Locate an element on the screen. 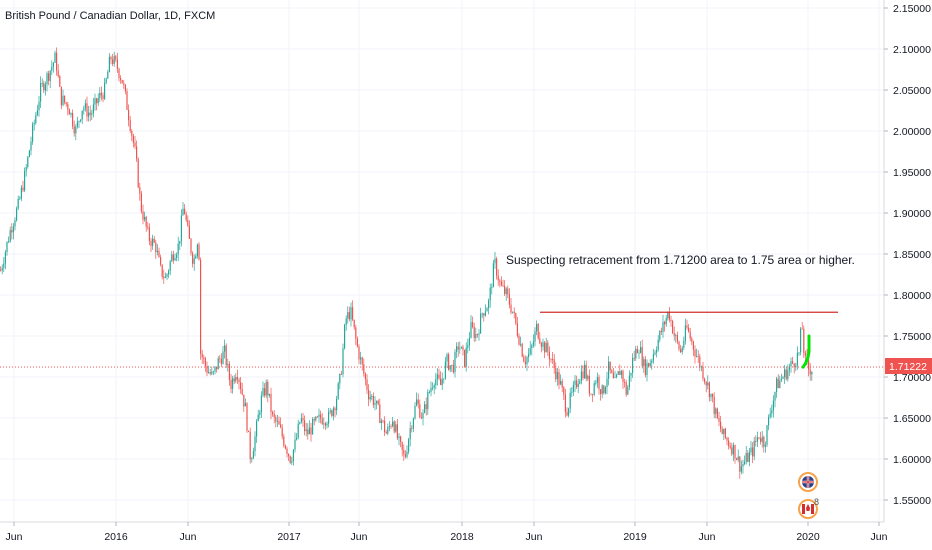  event-badges: 8 is located at coordinates (808, 495).